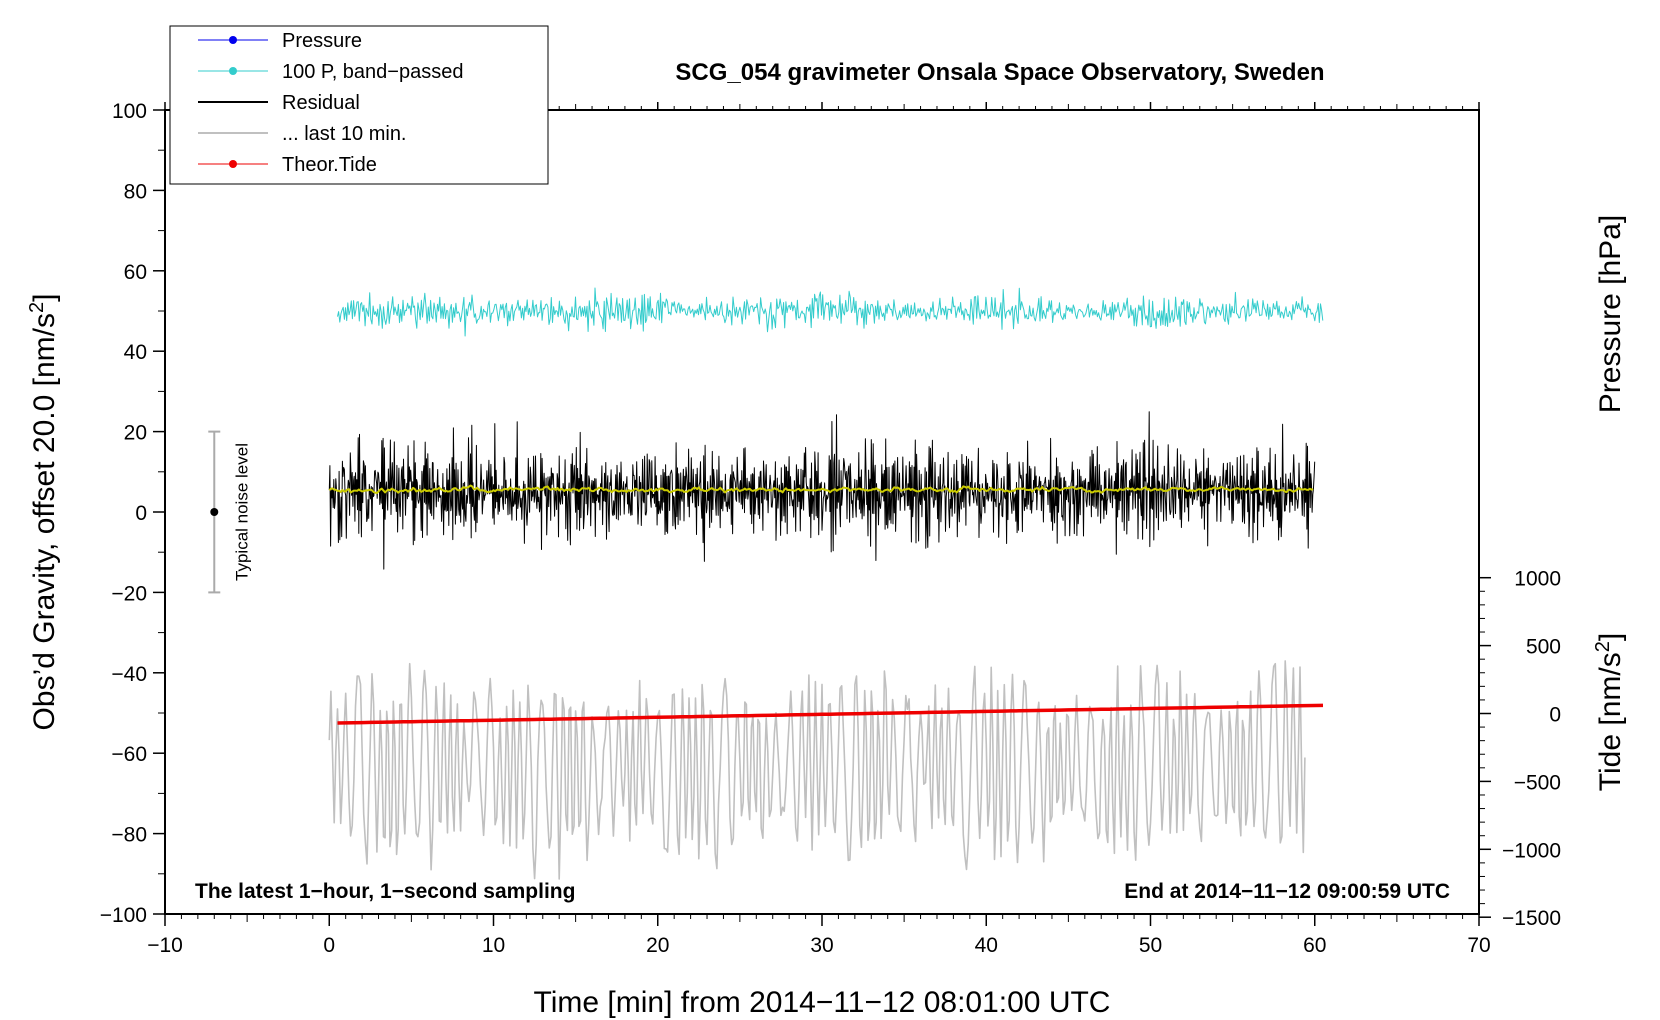 The image size is (1660, 1020). I want to click on noise-bar-center-dot, so click(214, 512).